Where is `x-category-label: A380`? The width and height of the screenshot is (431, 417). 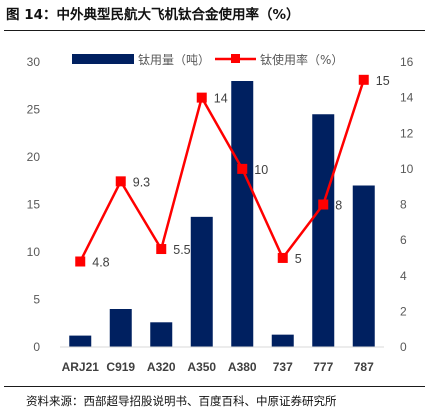 x-category-label: A380 is located at coordinates (242, 367).